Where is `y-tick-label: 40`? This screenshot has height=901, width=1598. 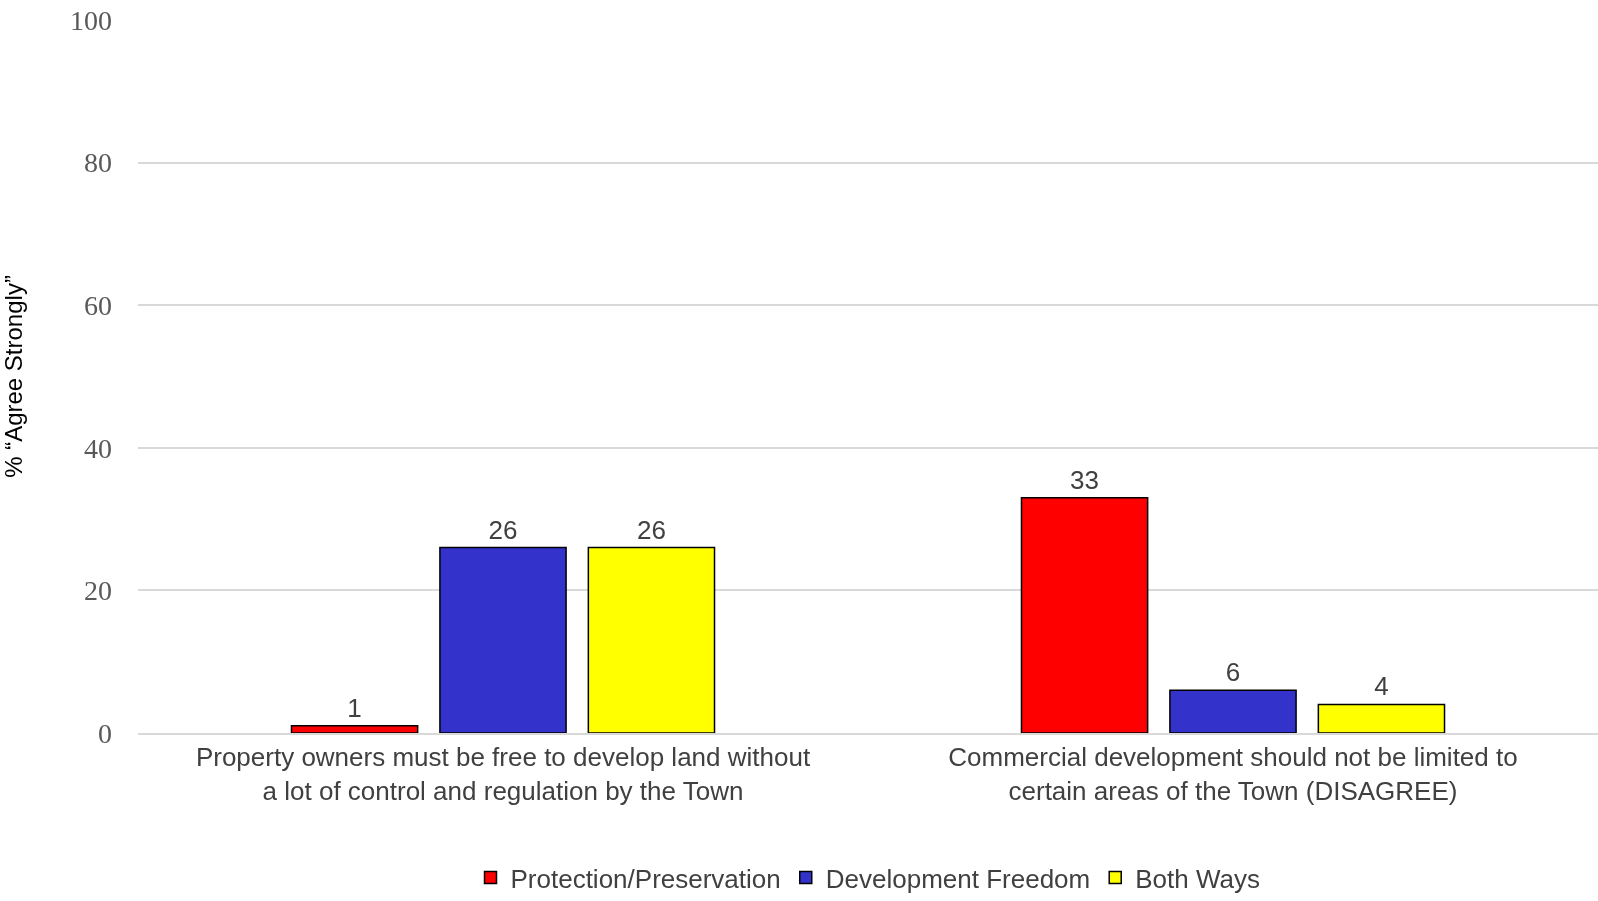 y-tick-label: 40 is located at coordinates (98, 448).